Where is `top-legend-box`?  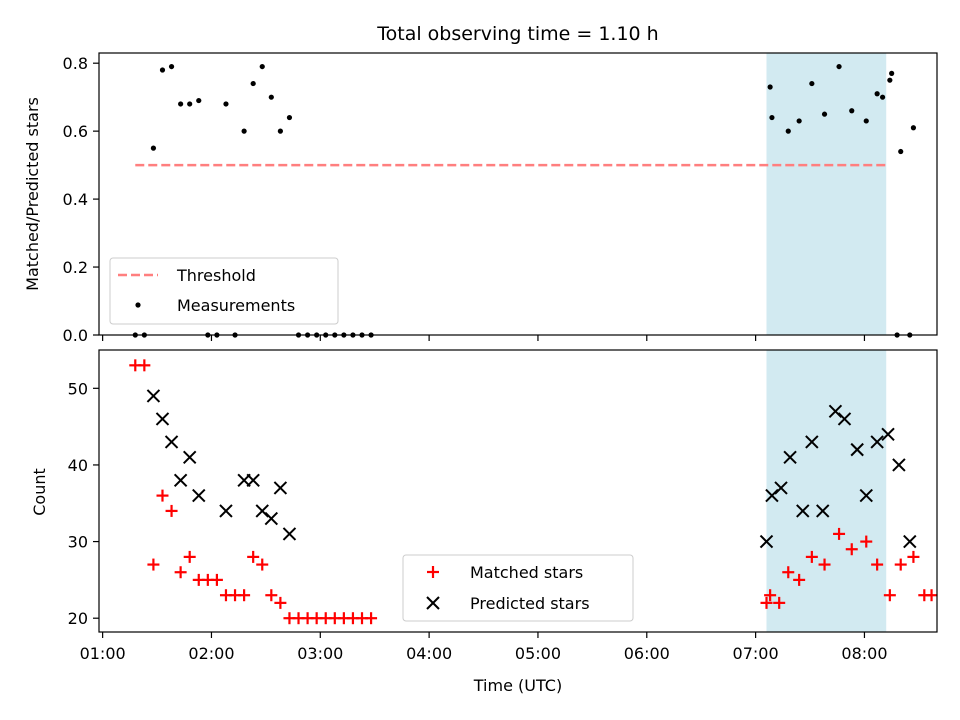 top-legend-box is located at coordinates (224, 291).